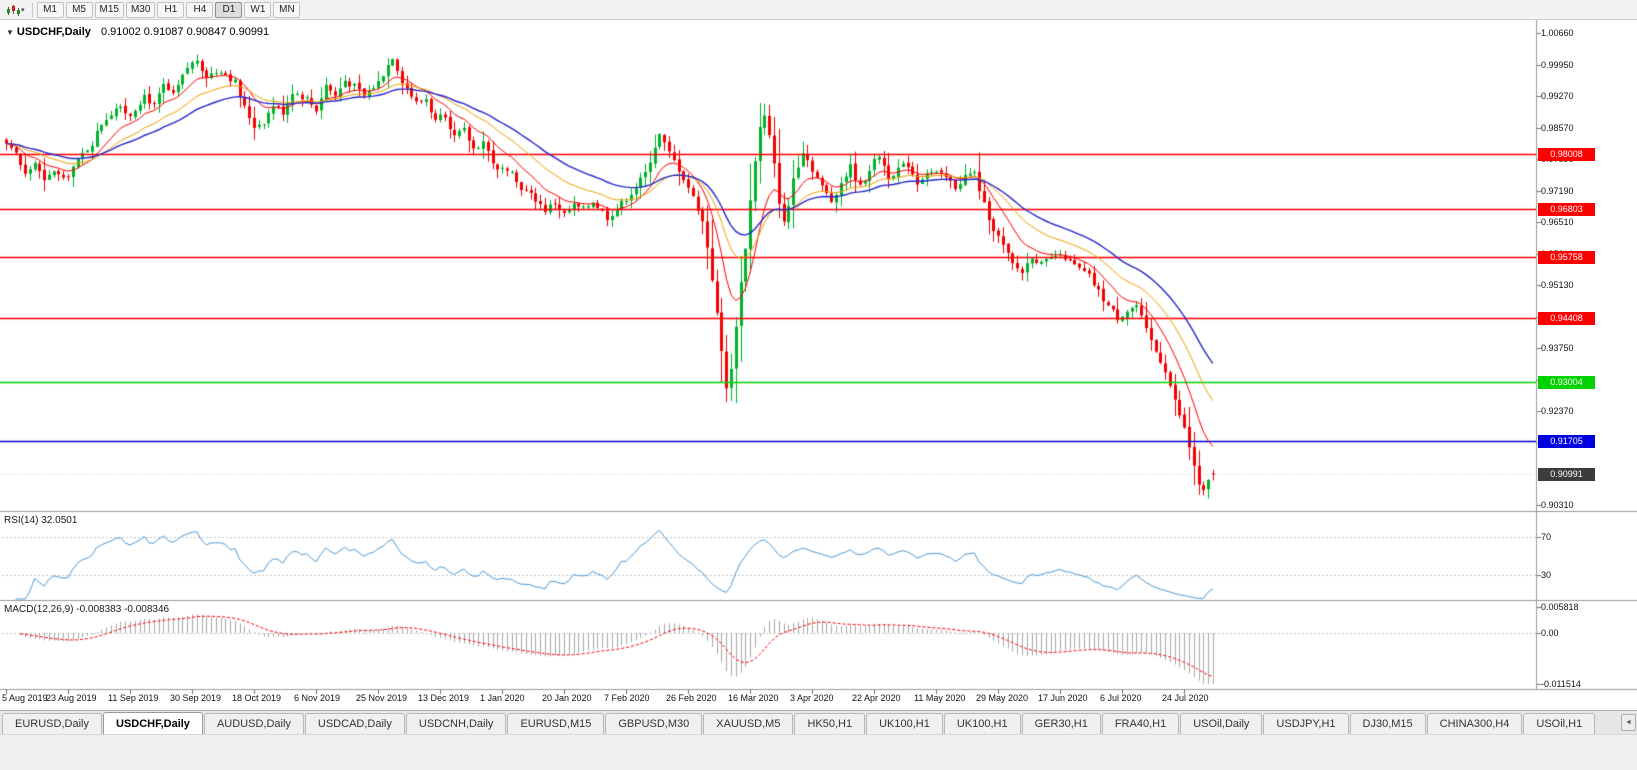 This screenshot has width=1637, height=770. Describe the element at coordinates (502, 698) in the screenshot. I see `date-axis-label: 1 Jan 2020` at that location.